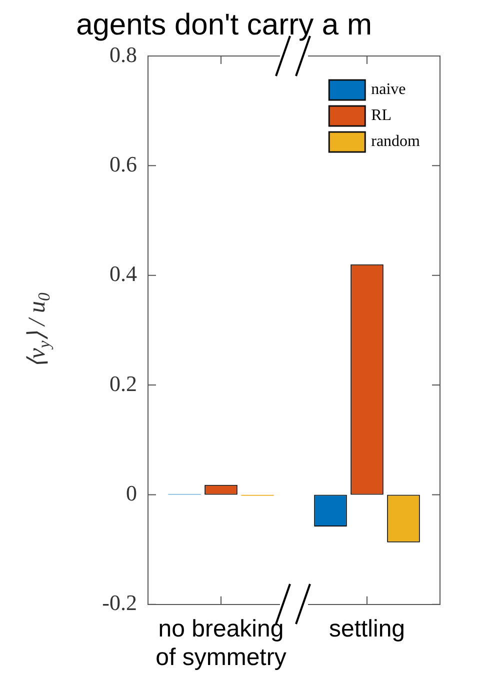  Describe the element at coordinates (221, 643) in the screenshot. I see `x-tick-label: no breaking of symmetry` at that location.